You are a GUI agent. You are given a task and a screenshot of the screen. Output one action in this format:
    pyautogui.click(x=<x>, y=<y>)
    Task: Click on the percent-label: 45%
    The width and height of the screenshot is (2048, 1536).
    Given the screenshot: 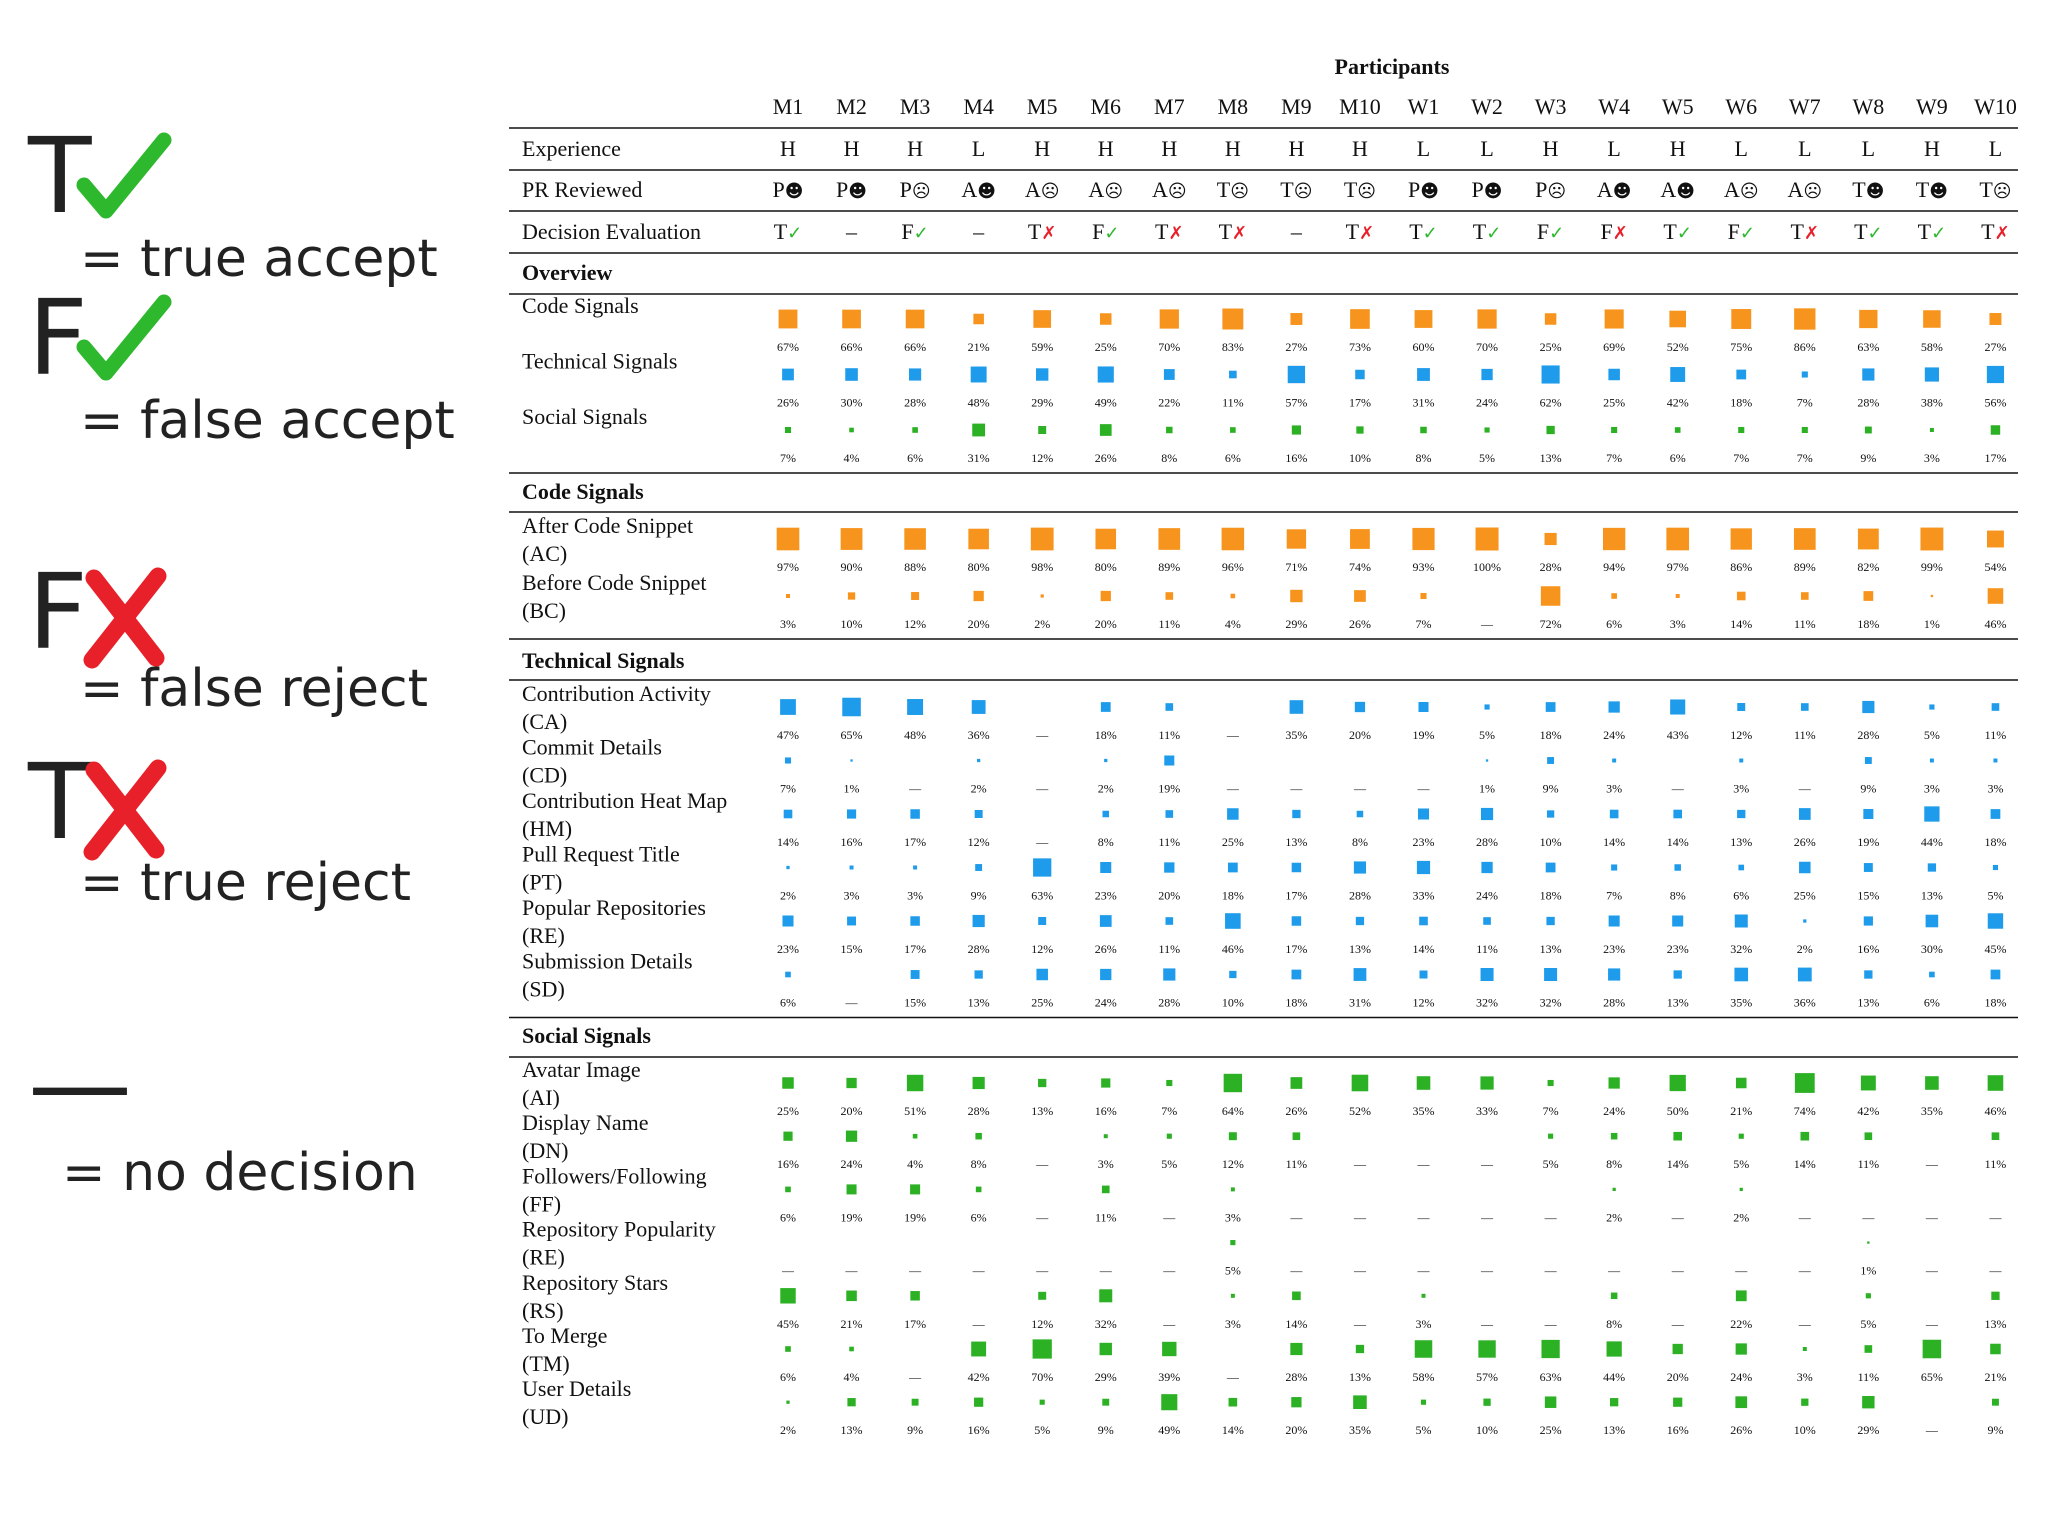 What is the action you would take?
    pyautogui.click(x=1995, y=949)
    